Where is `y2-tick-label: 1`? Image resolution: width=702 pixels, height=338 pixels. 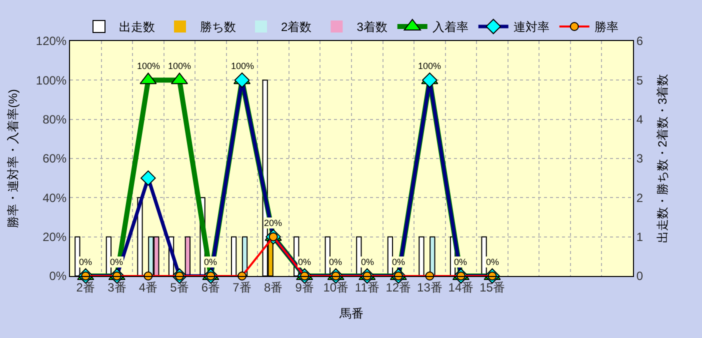
y2-tick-label: 1 is located at coordinates (640, 237).